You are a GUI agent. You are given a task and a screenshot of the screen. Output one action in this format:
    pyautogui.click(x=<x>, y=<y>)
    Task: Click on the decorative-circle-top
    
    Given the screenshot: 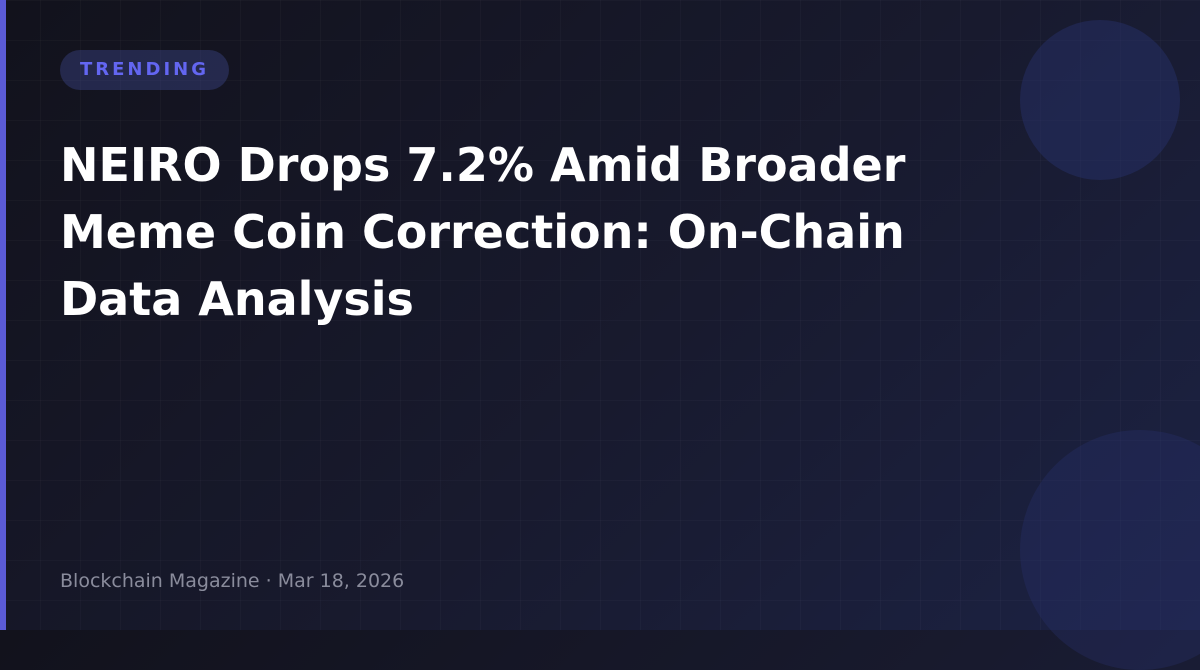 What is the action you would take?
    pyautogui.click(x=1100, y=100)
    